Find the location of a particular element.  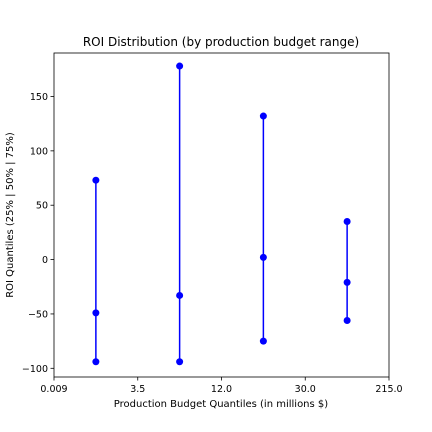

x-tick-label: 30.0 is located at coordinates (305, 389).